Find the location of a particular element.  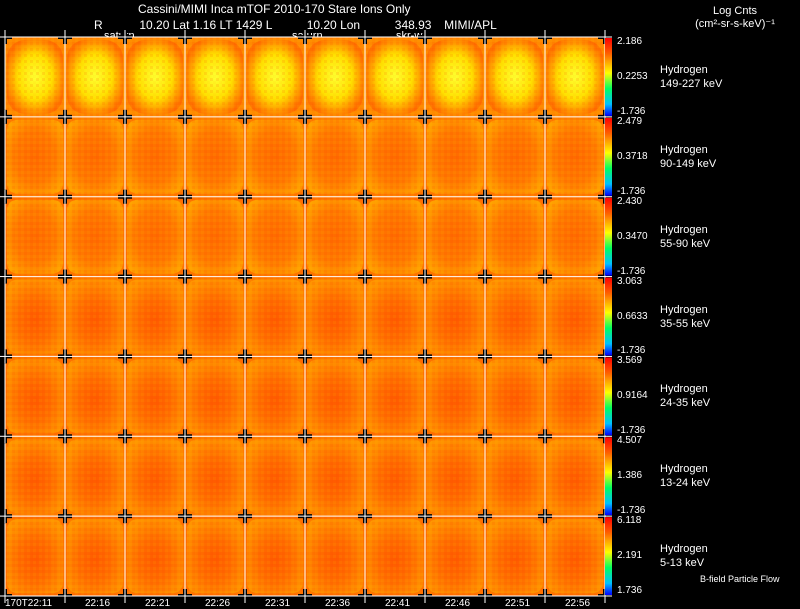

band-energy-6: 5-13 keV is located at coordinates (682, 563).